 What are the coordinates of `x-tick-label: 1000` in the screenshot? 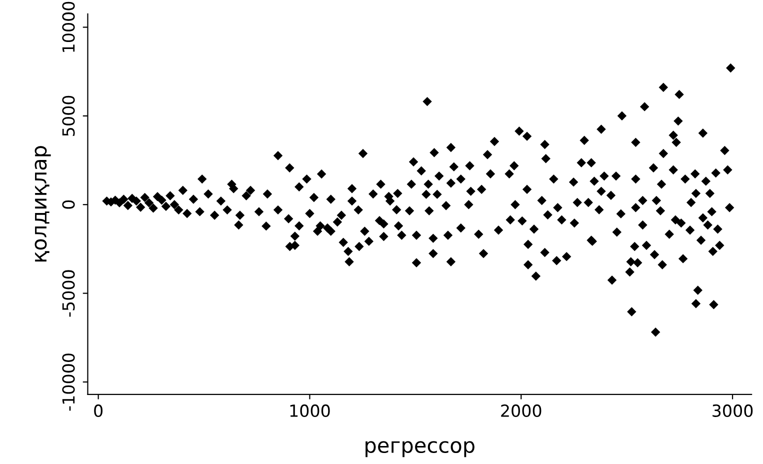 It's located at (310, 411).